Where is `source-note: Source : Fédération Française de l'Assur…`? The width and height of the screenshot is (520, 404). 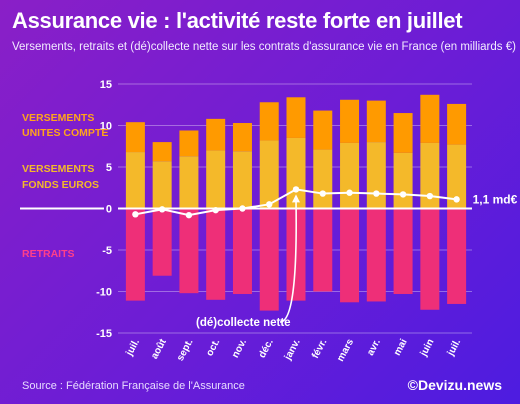 source-note: Source : Fédération Française de l'Assur… is located at coordinates (133, 386).